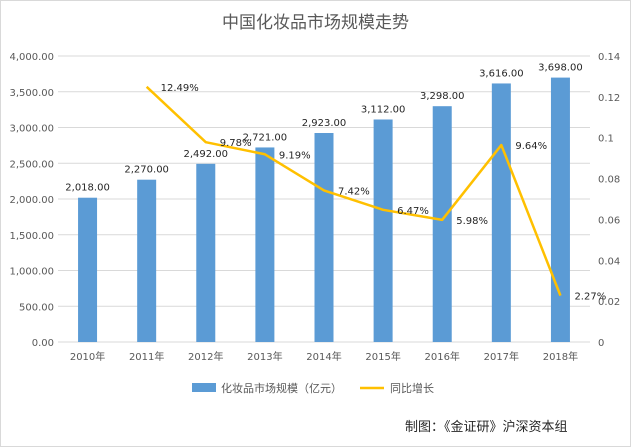  Describe the element at coordinates (486, 427) in the screenshot. I see `credit-note: 制图：《金证研》沪深资本组` at that location.